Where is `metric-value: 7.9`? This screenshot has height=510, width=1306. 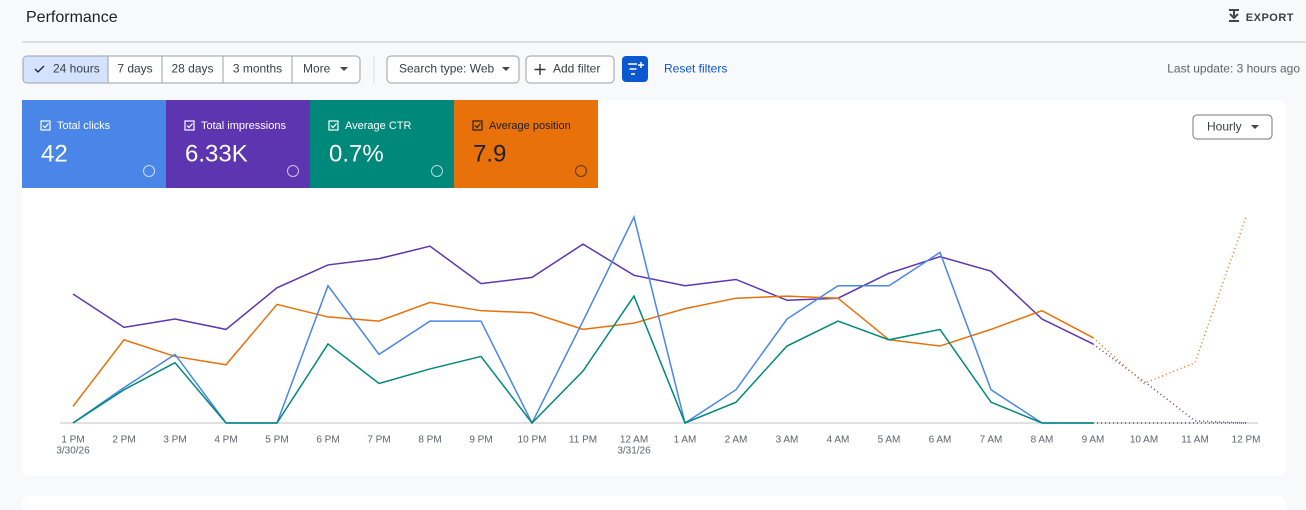
metric-value: 7.9 is located at coordinates (489, 153).